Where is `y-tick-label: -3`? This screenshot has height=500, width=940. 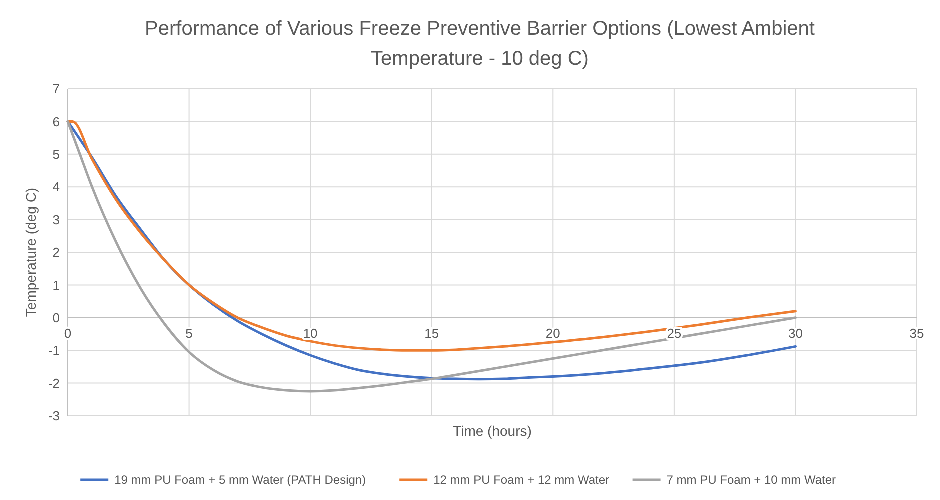 y-tick-label: -3 is located at coordinates (54, 416).